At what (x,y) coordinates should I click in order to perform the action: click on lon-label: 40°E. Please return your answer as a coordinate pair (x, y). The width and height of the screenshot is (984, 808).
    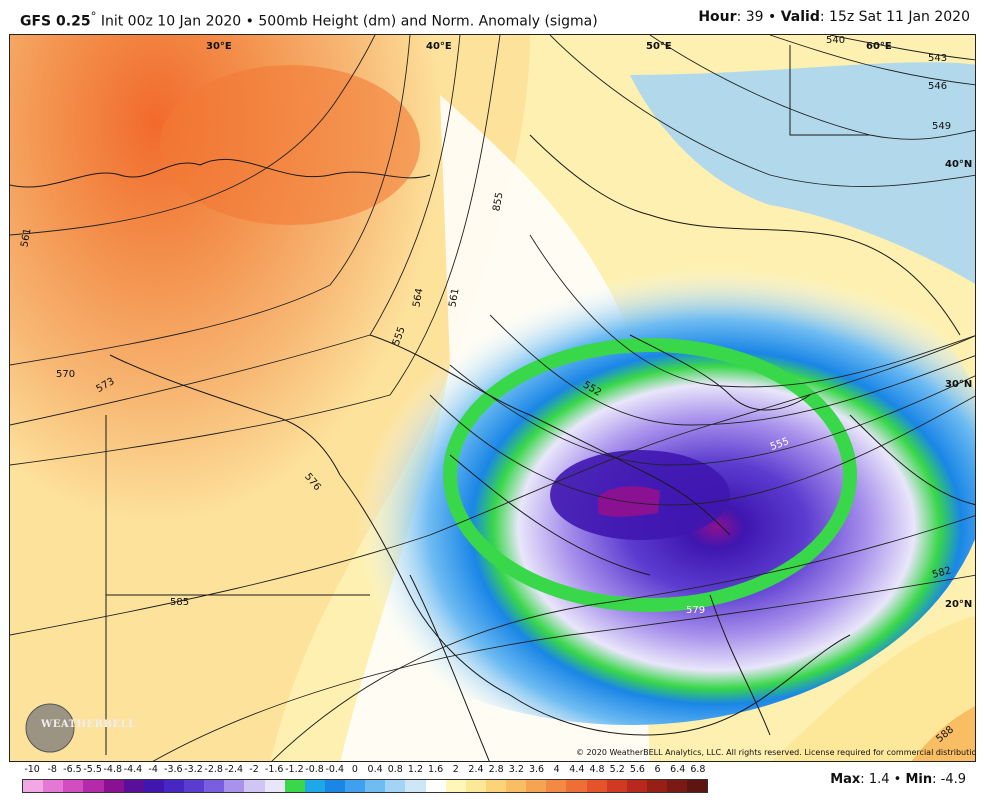
    Looking at the image, I should click on (439, 46).